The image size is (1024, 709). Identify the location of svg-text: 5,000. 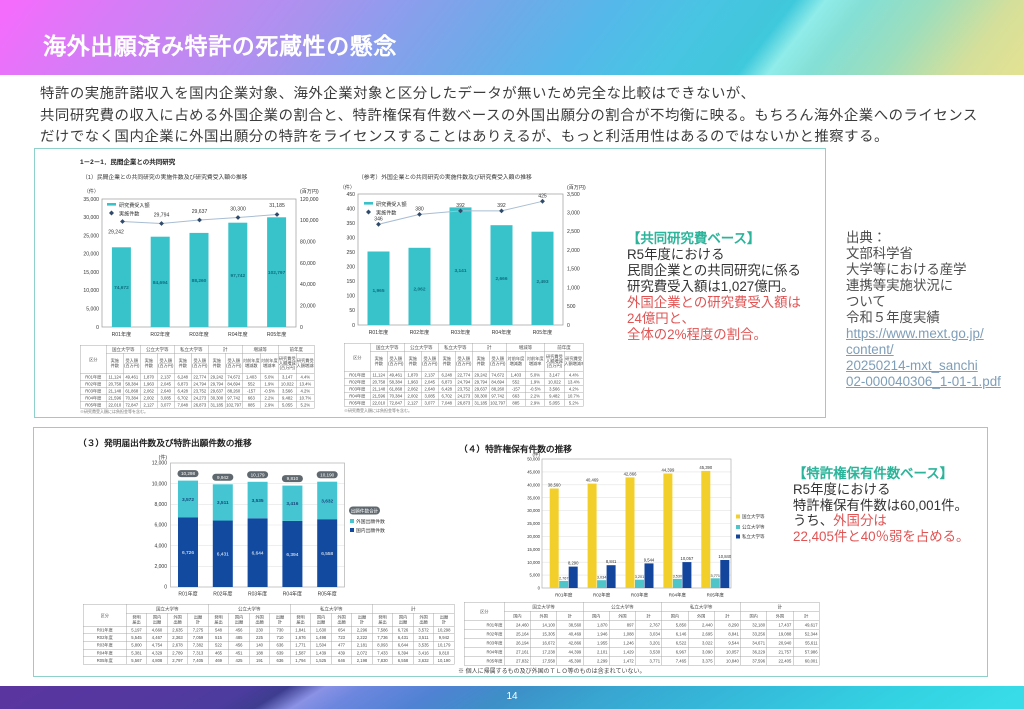
(92, 310).